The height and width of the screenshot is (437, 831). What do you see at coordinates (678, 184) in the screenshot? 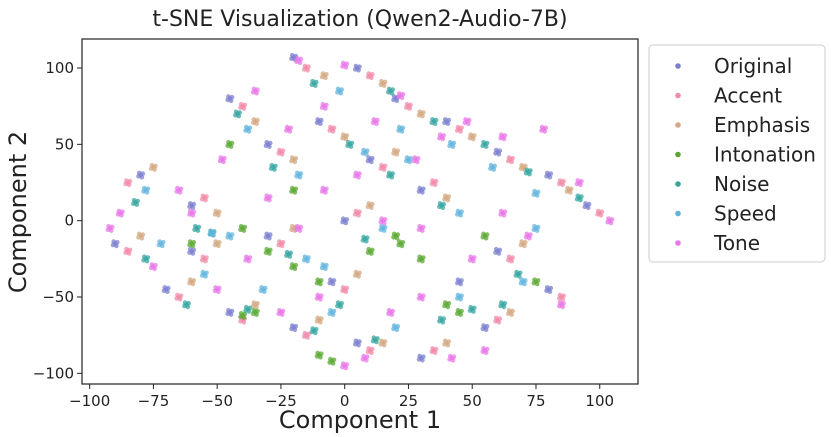
I see `legend-marker-noise` at bounding box center [678, 184].